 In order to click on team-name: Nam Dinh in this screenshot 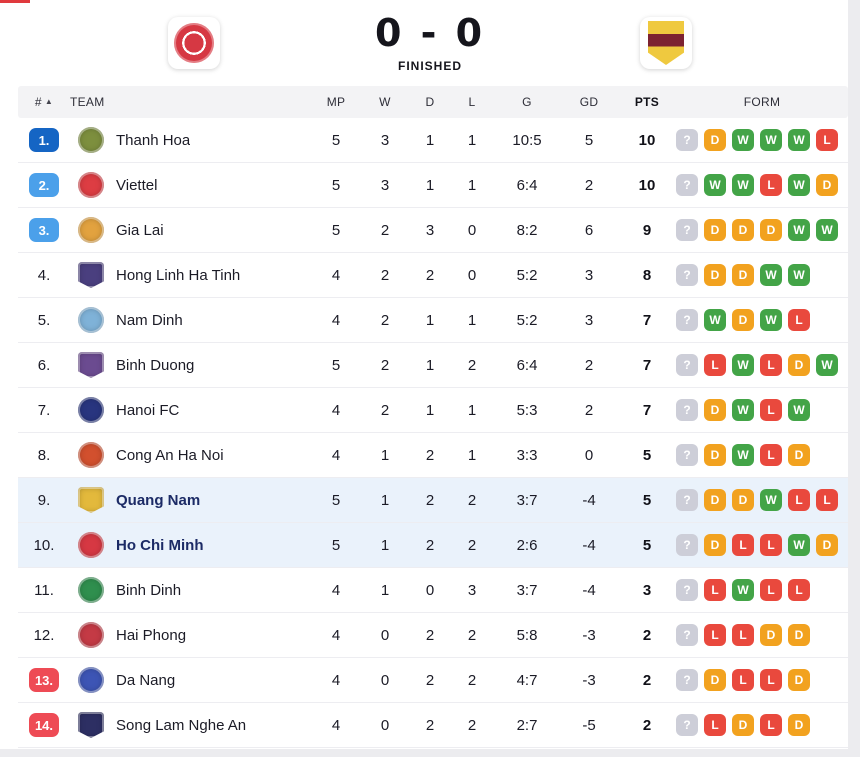, I will do `click(149, 320)`.